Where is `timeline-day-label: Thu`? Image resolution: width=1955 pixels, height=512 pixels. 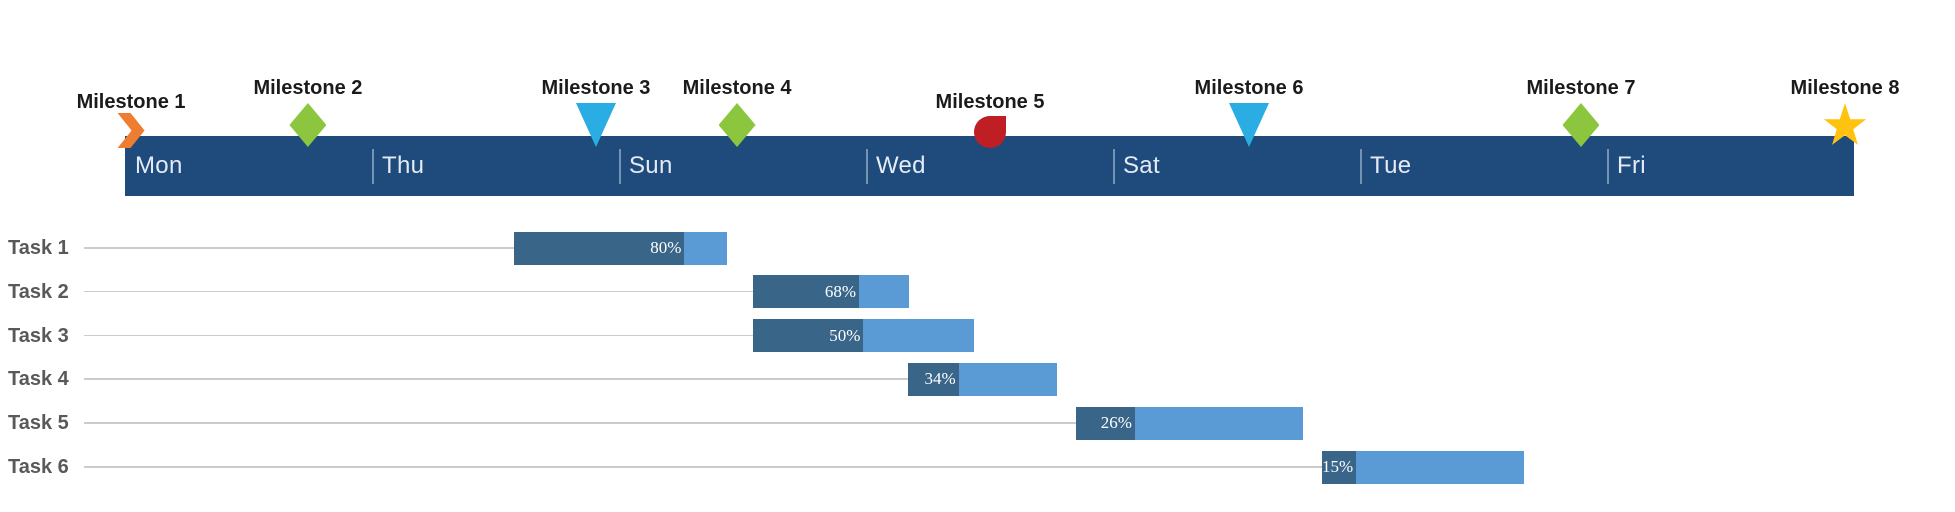
timeline-day-label: Thu is located at coordinates (403, 165).